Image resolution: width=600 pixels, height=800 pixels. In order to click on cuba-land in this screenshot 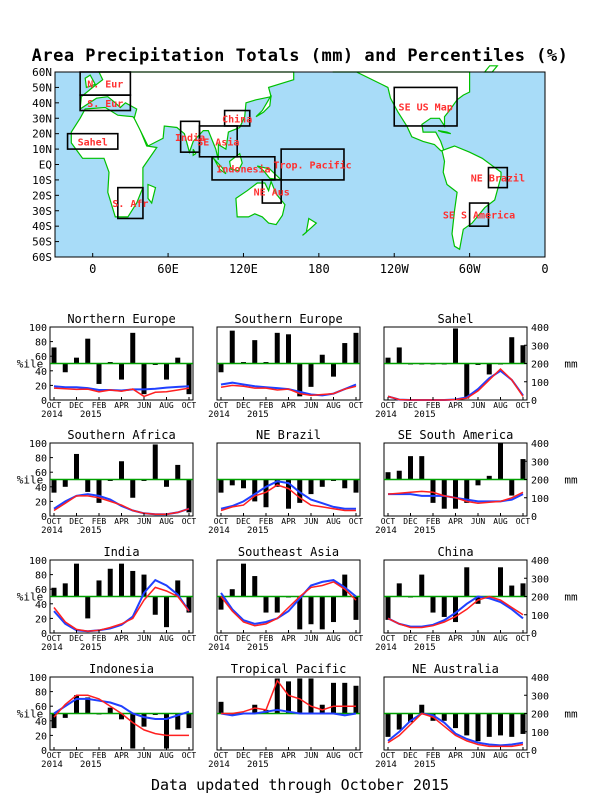, I will do `click(444, 132)`.